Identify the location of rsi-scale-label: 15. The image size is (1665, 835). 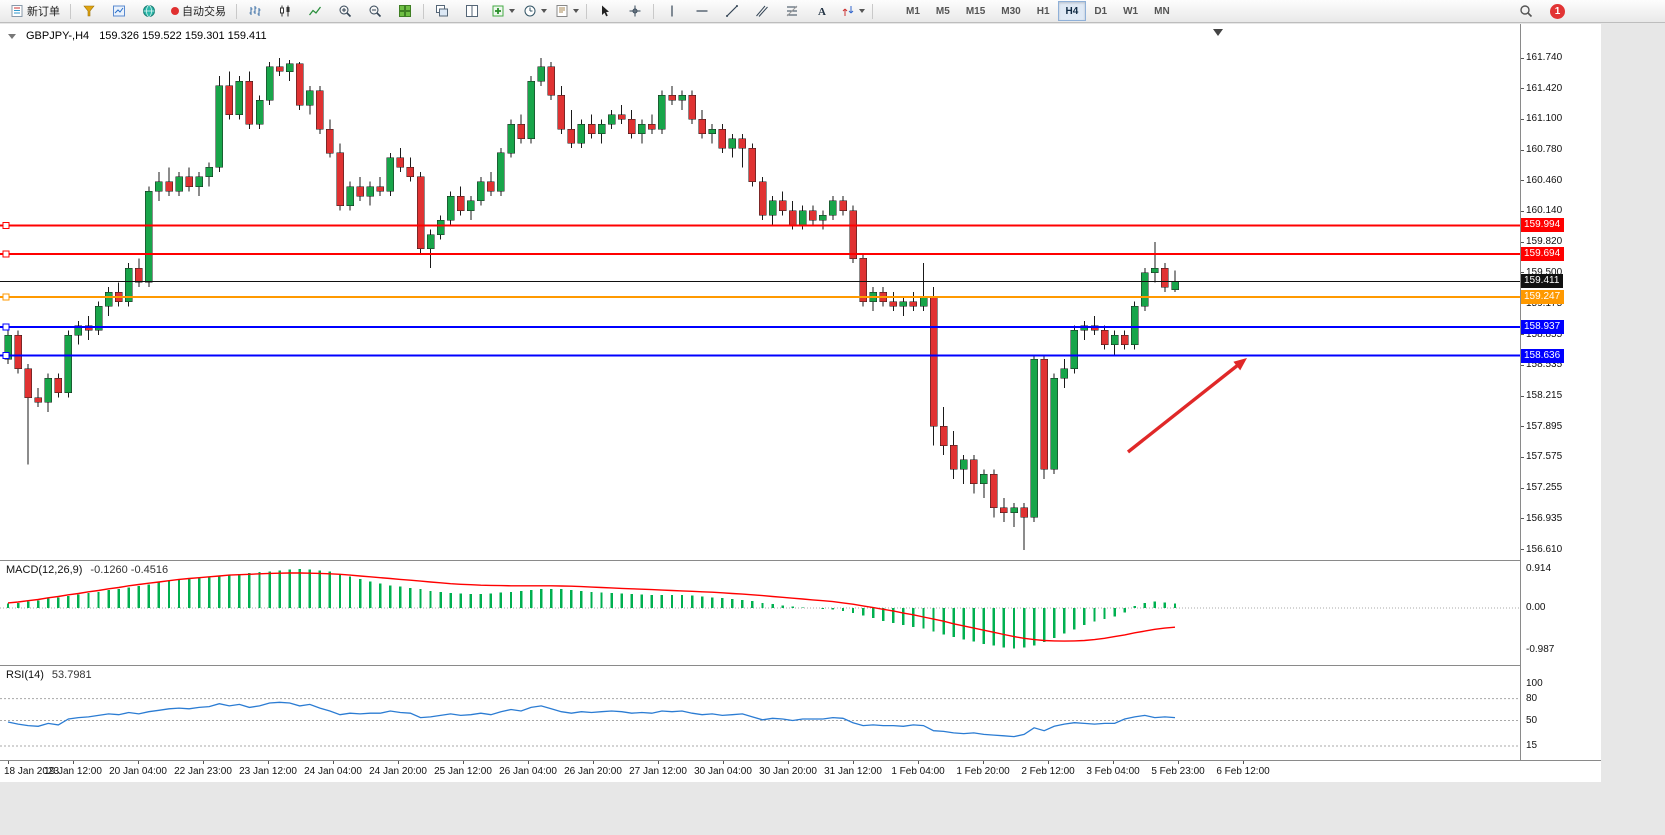
(1532, 746).